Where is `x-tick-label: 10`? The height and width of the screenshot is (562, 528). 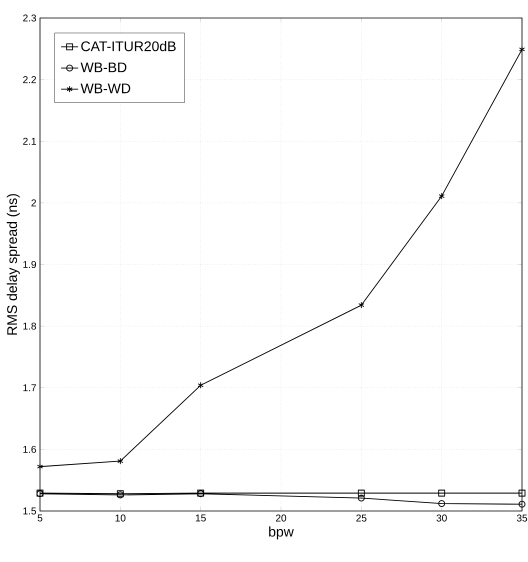 x-tick-label: 10 is located at coordinates (121, 518).